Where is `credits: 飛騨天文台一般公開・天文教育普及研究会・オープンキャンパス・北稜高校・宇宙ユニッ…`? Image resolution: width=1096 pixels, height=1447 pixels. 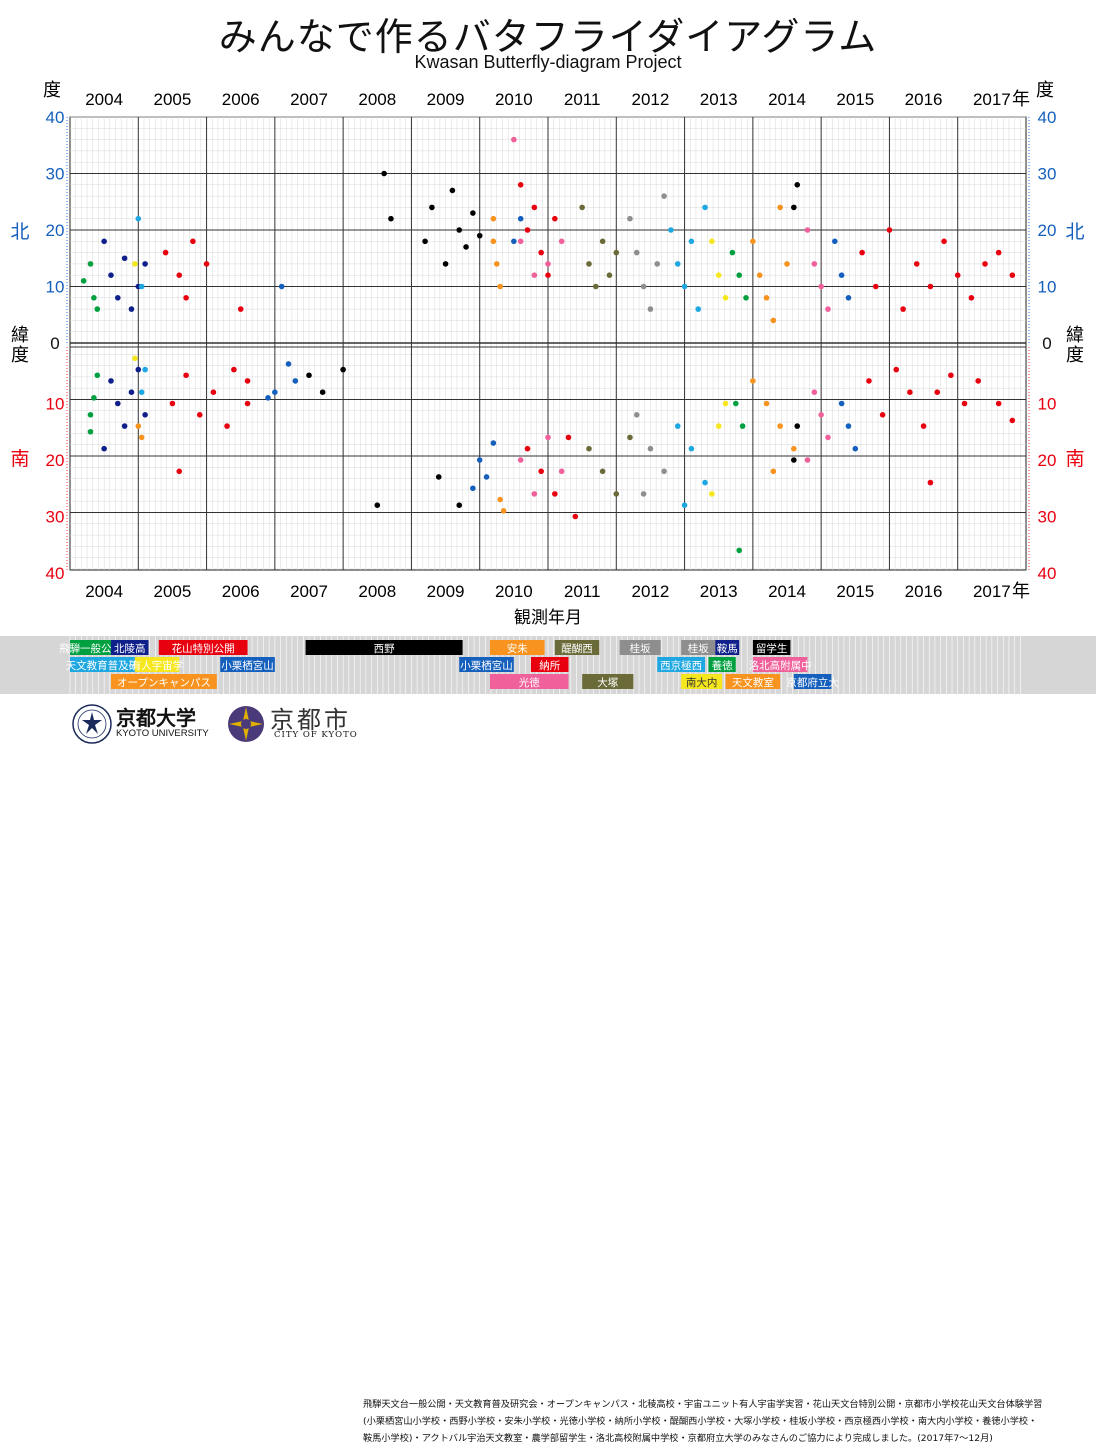 credits: 飛騨天文台一般公開・天文教育普及研究会・オープンキャンパス・北稜高校・宇宙ユニッ… is located at coordinates (728, 1421).